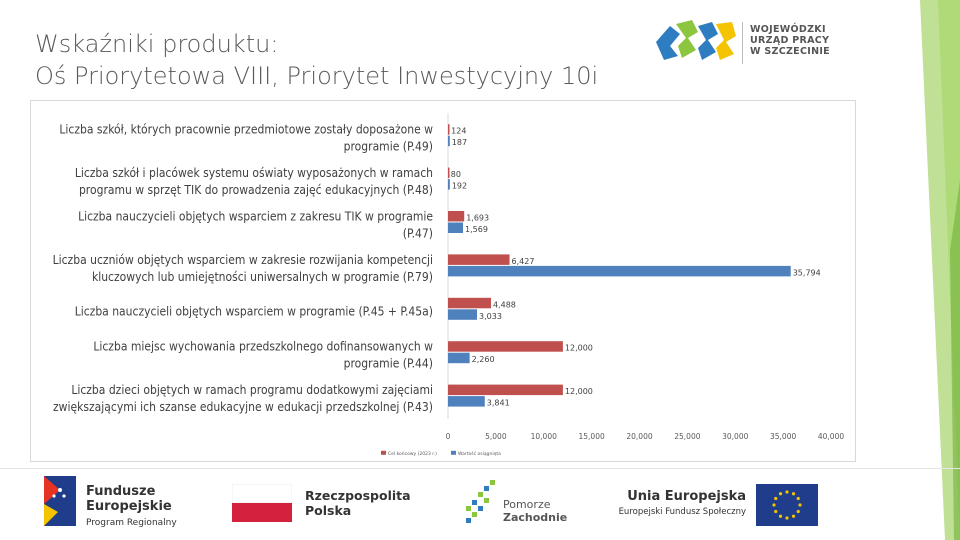  Describe the element at coordinates (157, 44) in the screenshot. I see `title-line-1: Wskaźniki produktu:` at that location.